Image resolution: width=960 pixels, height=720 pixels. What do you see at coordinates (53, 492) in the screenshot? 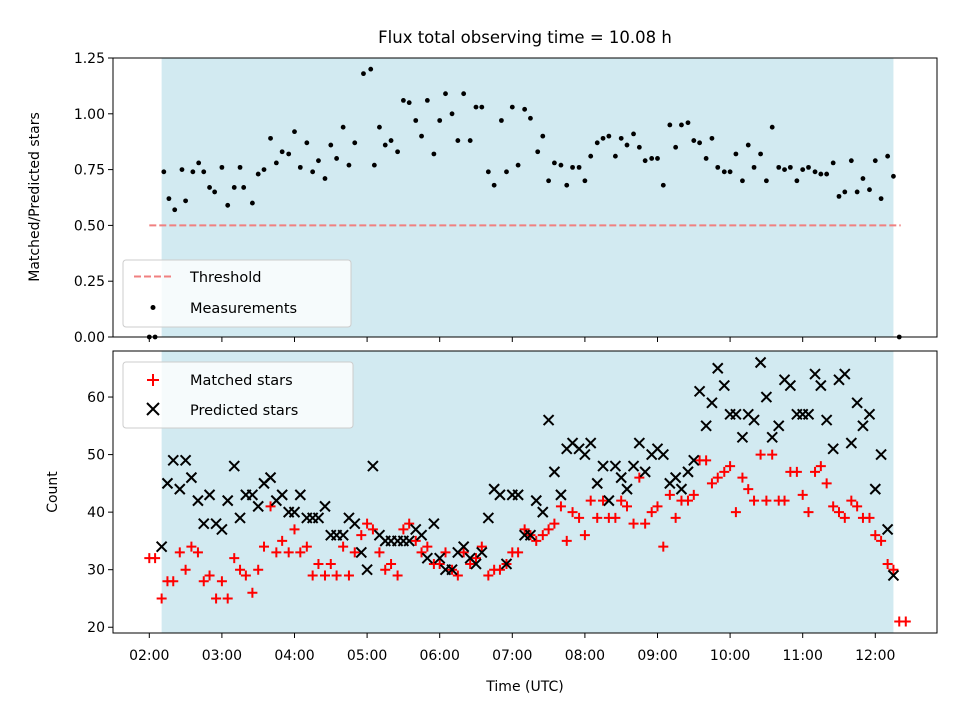
I see `bottom-y-axis-label: Count` at bounding box center [53, 492].